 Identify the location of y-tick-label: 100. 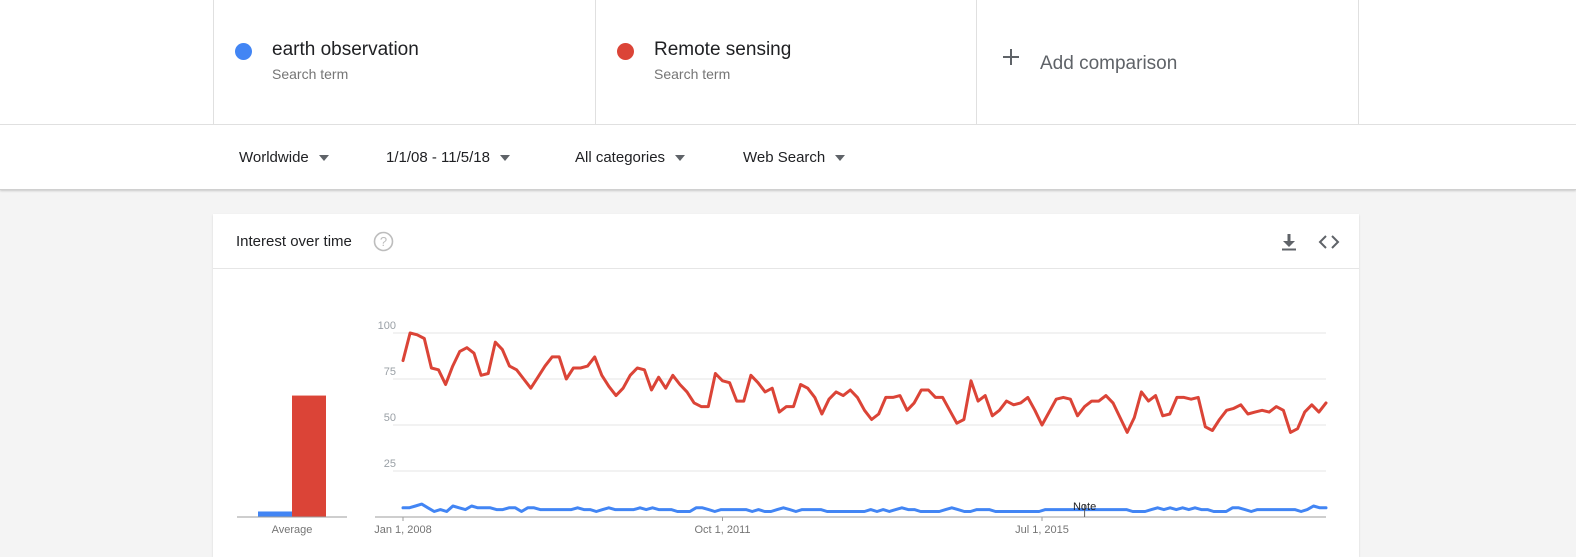
(387, 326).